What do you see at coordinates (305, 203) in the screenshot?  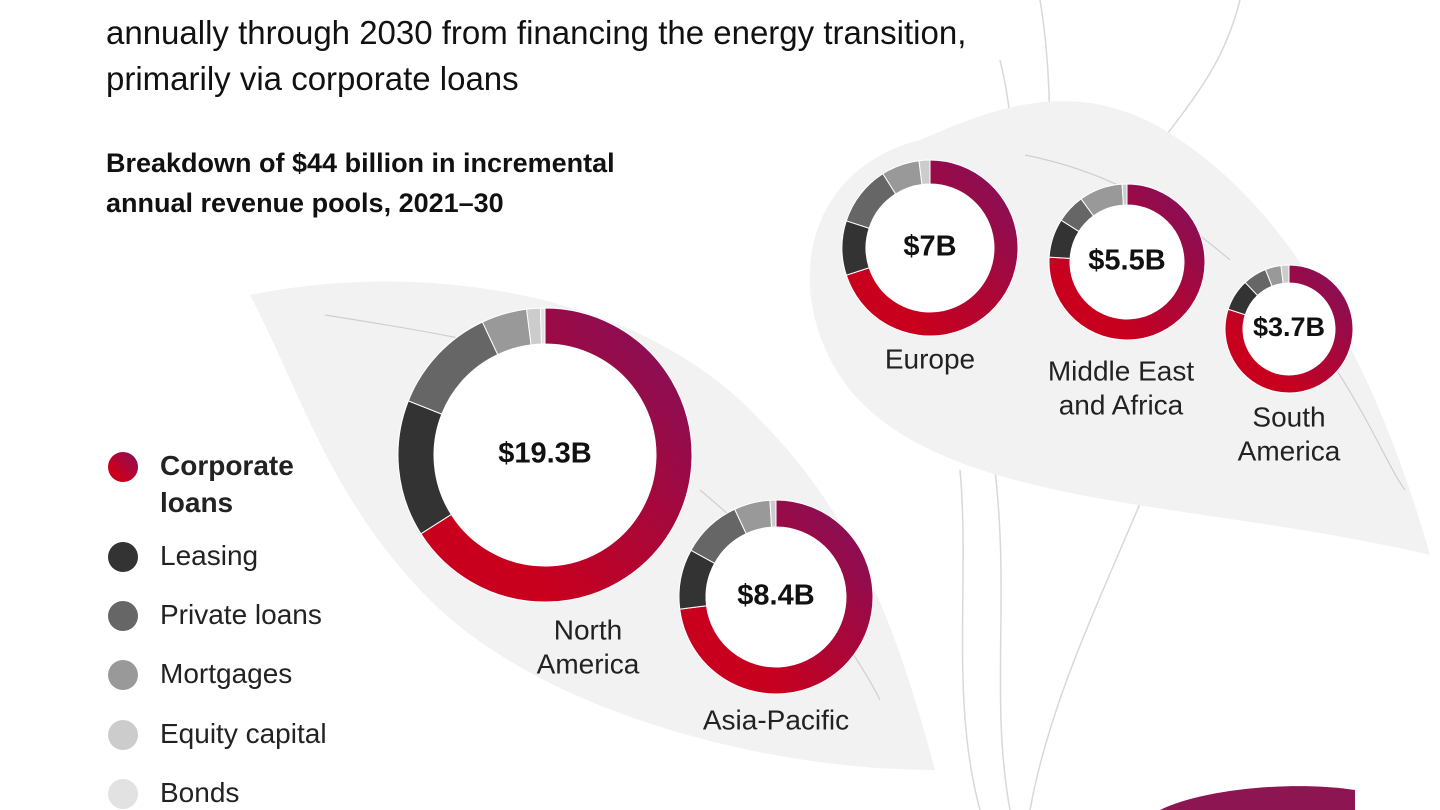 I see `subtitle-line: annual revenue pools, 2021–30` at bounding box center [305, 203].